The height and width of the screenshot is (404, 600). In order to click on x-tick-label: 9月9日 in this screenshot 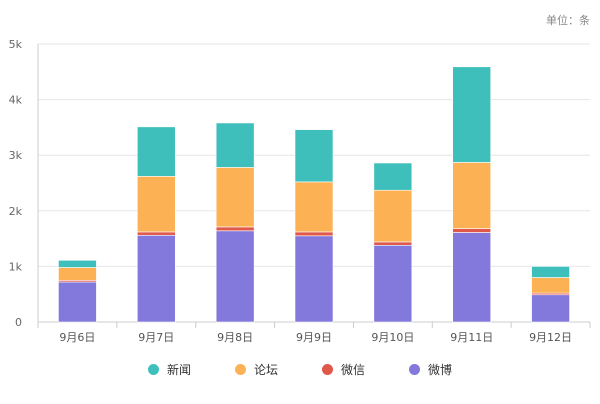, I will do `click(314, 337)`.